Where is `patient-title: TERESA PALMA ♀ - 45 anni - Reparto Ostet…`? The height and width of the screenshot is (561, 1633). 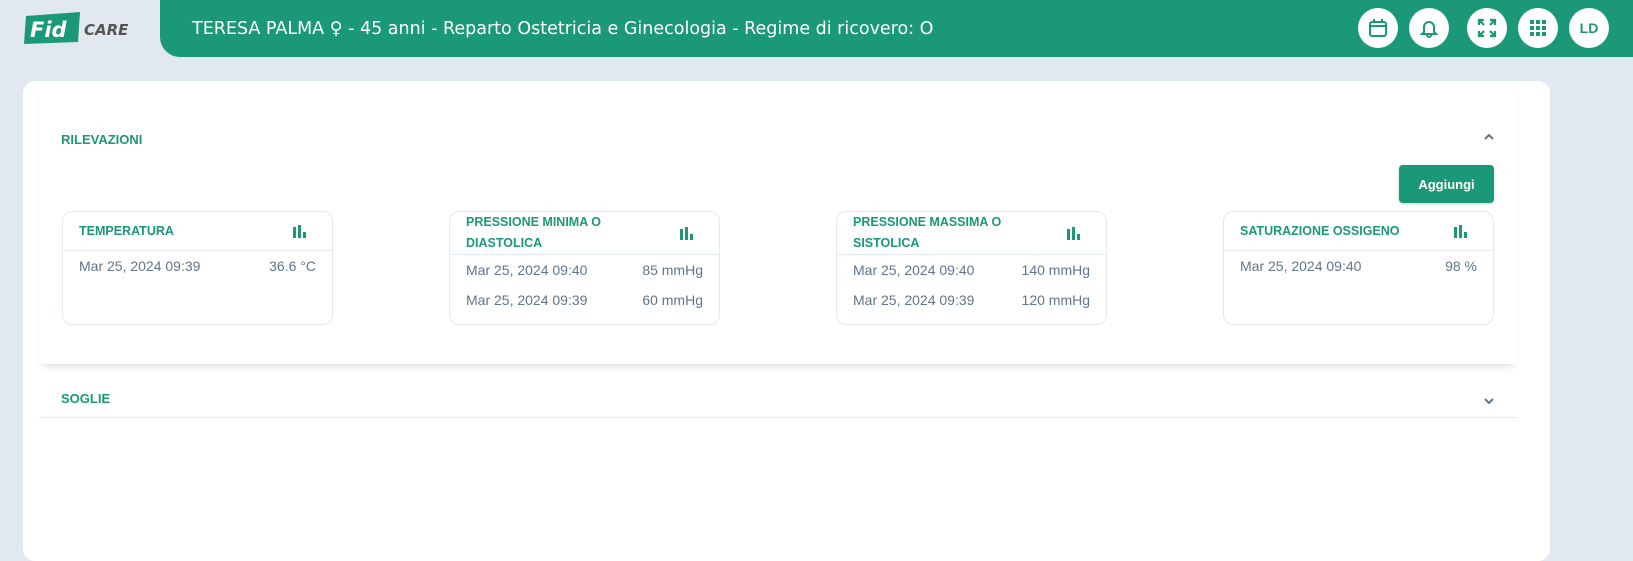
patient-title: TERESA PALMA ♀ - 45 anni - Reparto Ostet… is located at coordinates (563, 28).